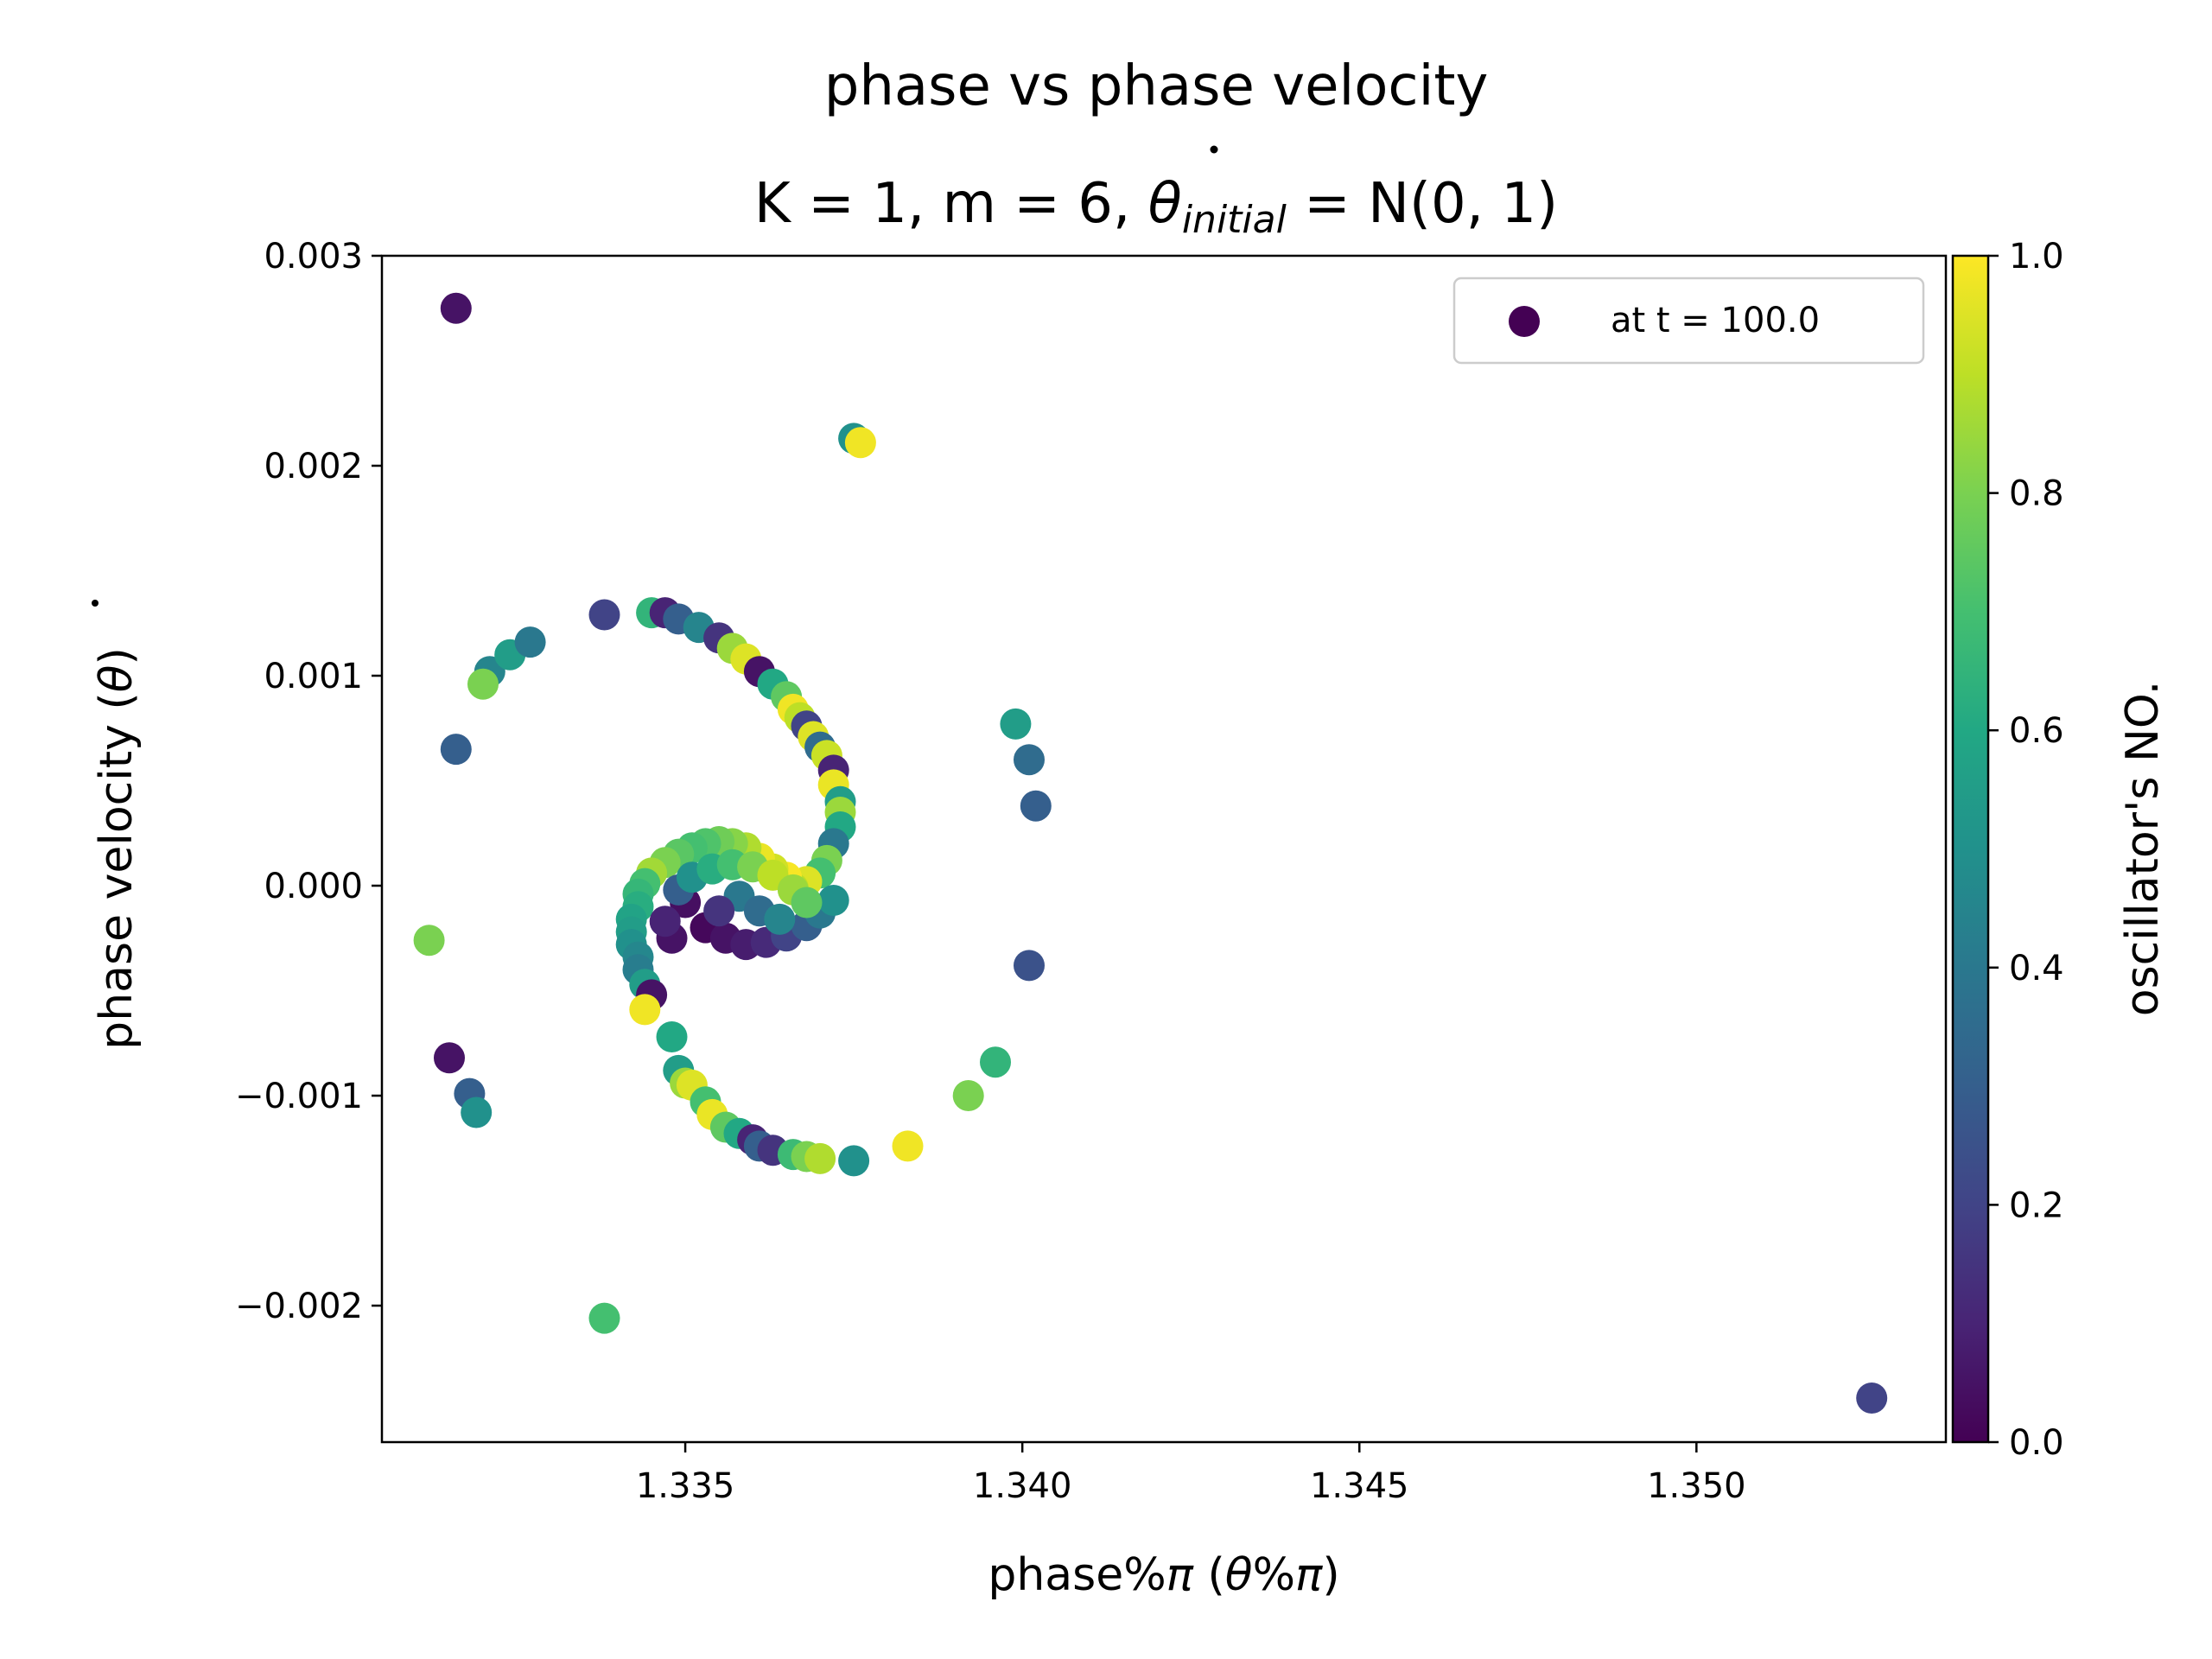 This screenshot has height=1659, width=2212. I want to click on x-label-prefix: phase%, so click(1077, 1575).